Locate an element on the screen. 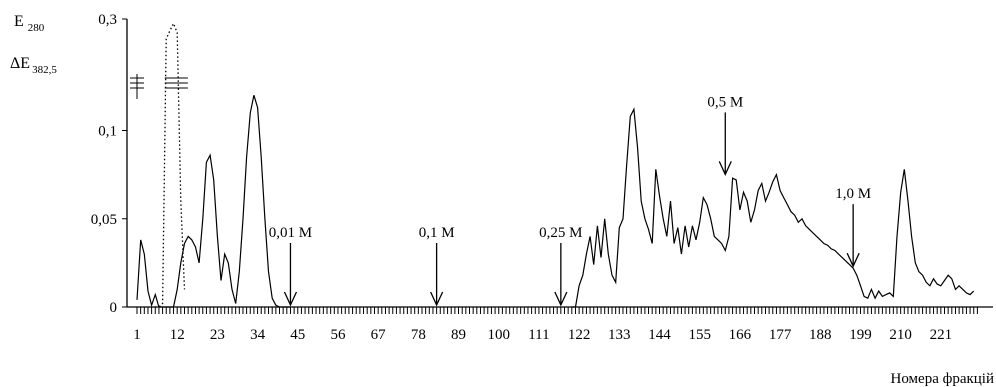 The width and height of the screenshot is (996, 387). x-tick-label: 45 is located at coordinates (297, 335).